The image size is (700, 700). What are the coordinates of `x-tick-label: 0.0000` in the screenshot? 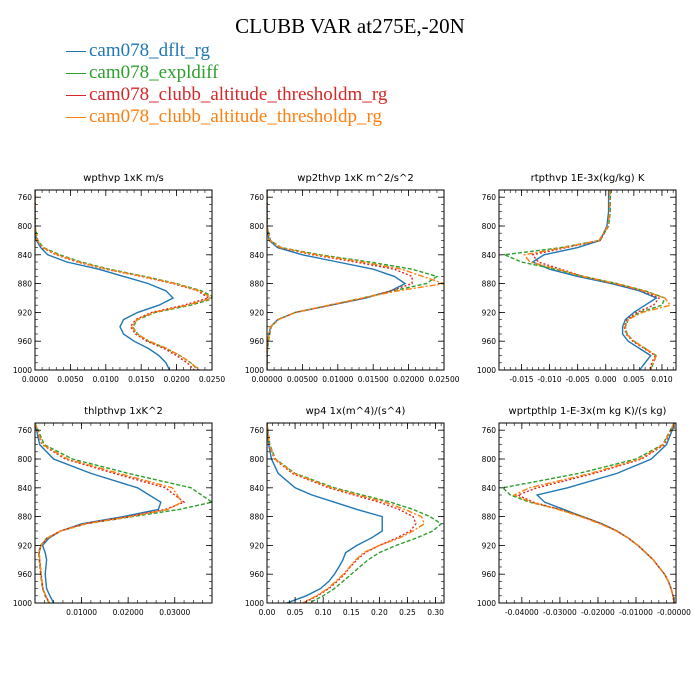 It's located at (35, 379).